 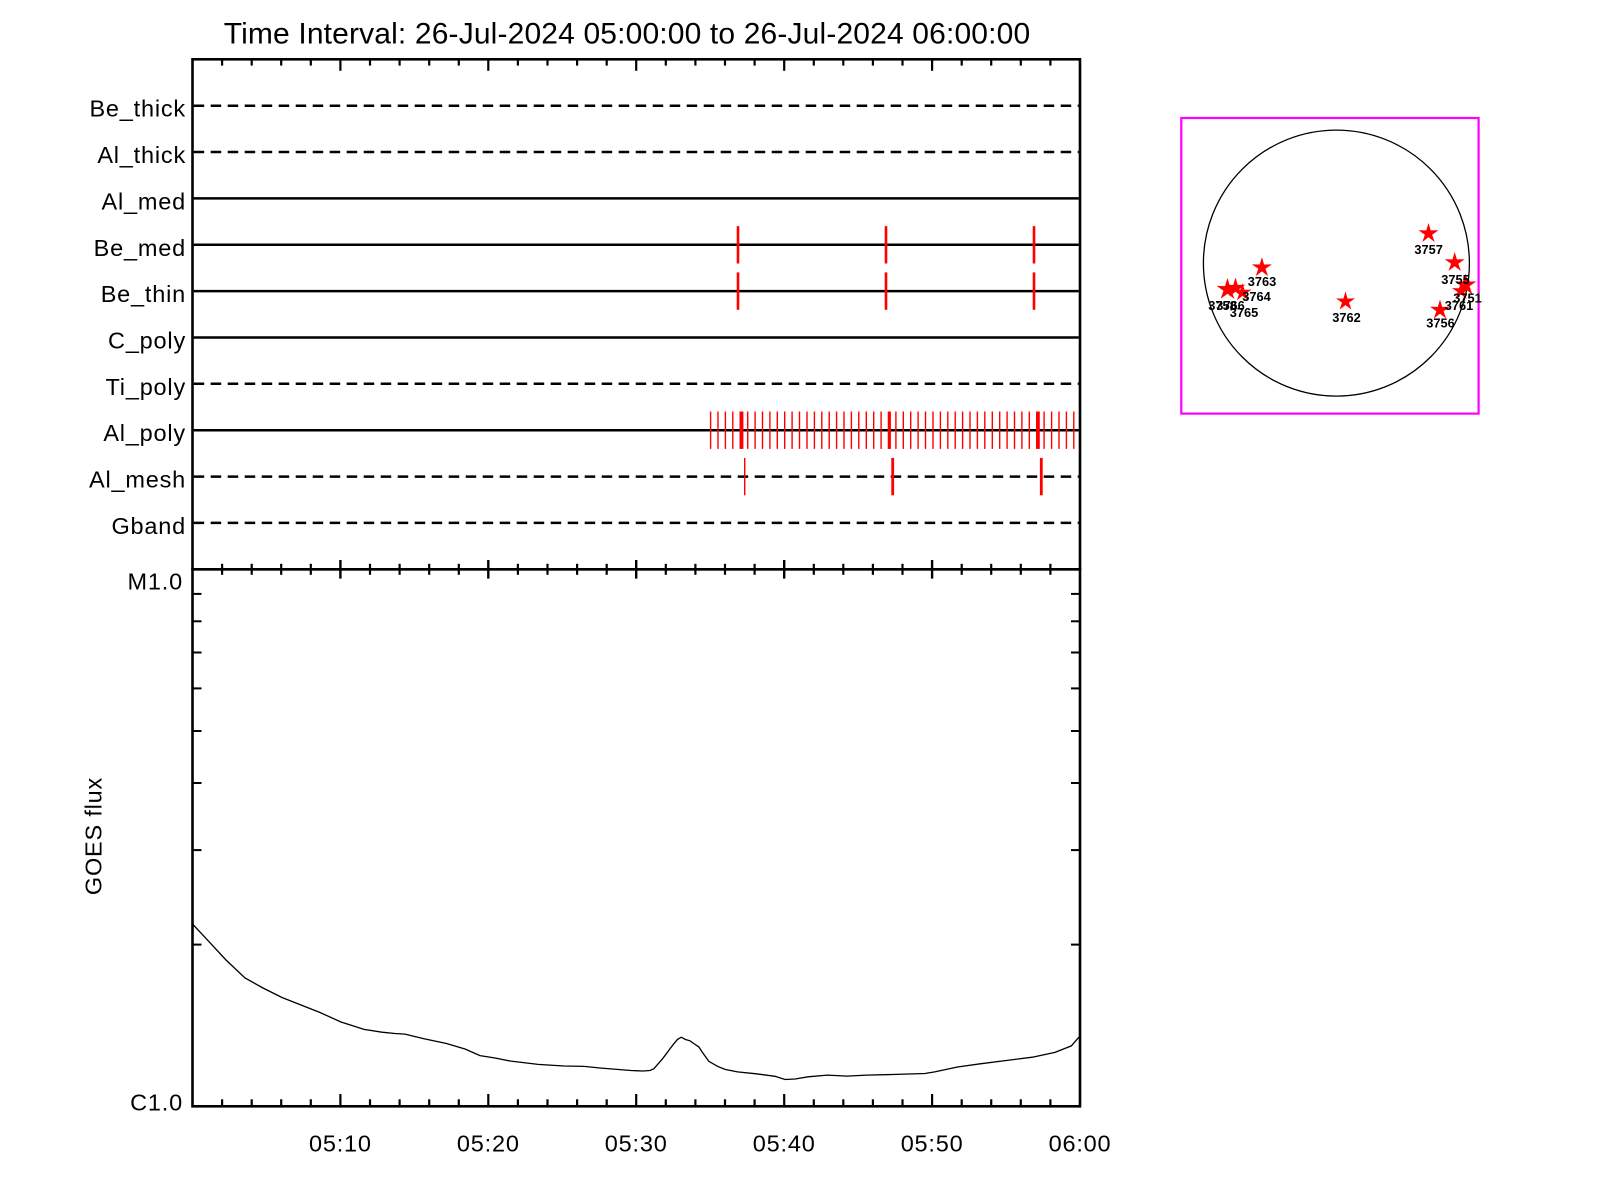 What do you see at coordinates (1256, 296) in the screenshot?
I see `svg-text: 3764` at bounding box center [1256, 296].